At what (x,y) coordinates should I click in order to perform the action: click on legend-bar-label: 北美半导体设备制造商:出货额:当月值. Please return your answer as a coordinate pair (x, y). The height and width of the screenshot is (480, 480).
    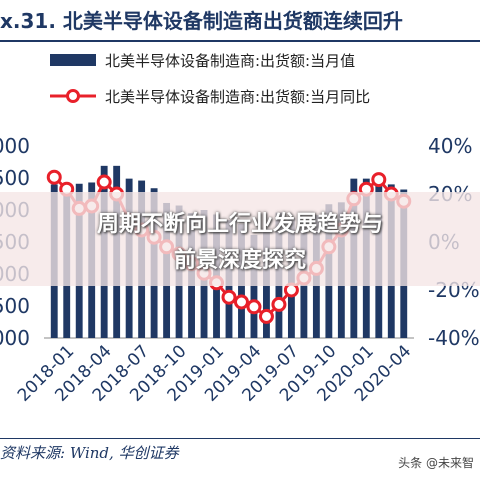
    Looking at the image, I should click on (230, 61).